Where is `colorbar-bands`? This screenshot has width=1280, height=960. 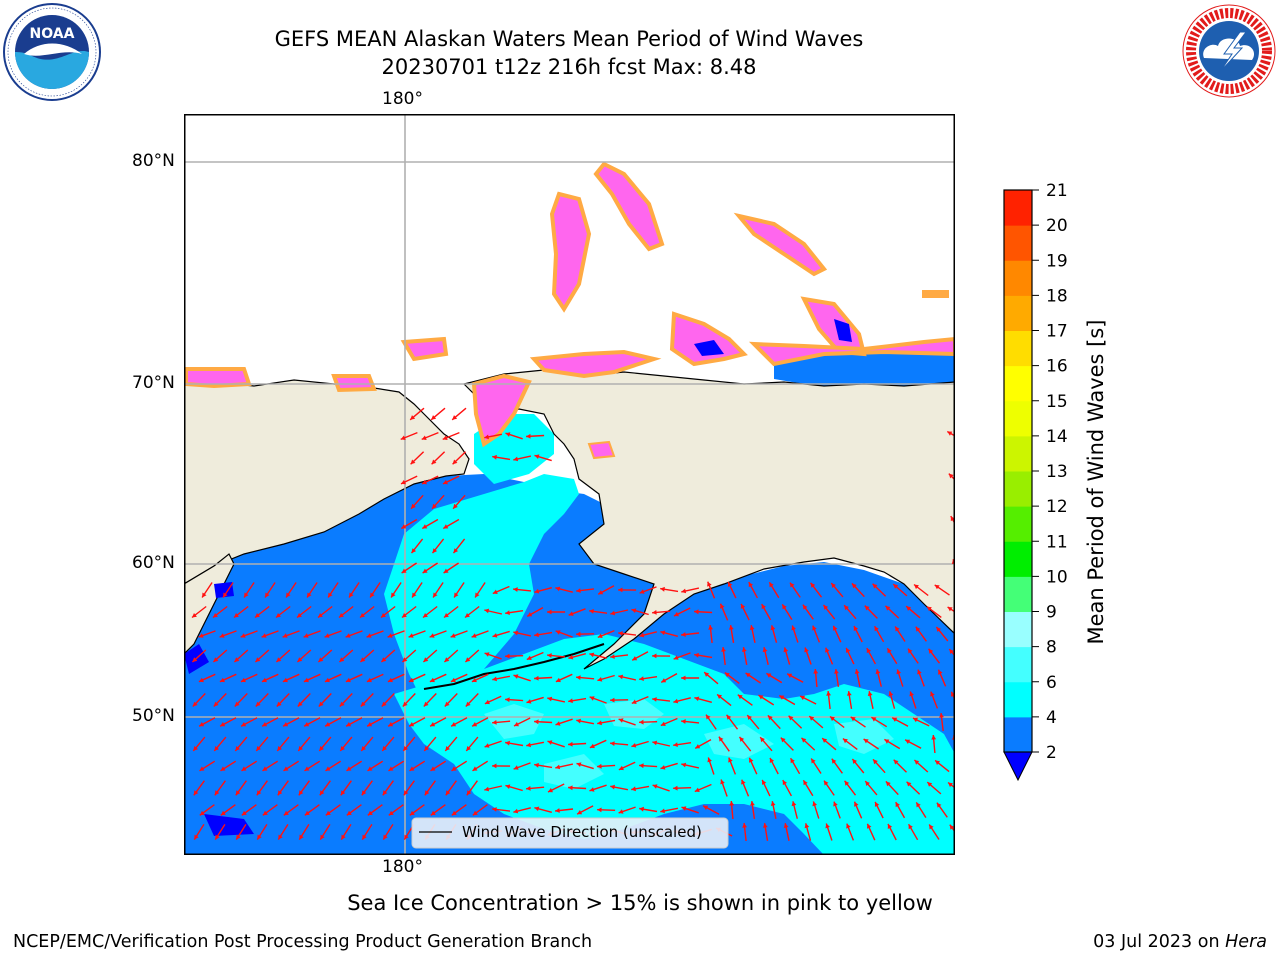
colorbar-bands is located at coordinates (1018, 471).